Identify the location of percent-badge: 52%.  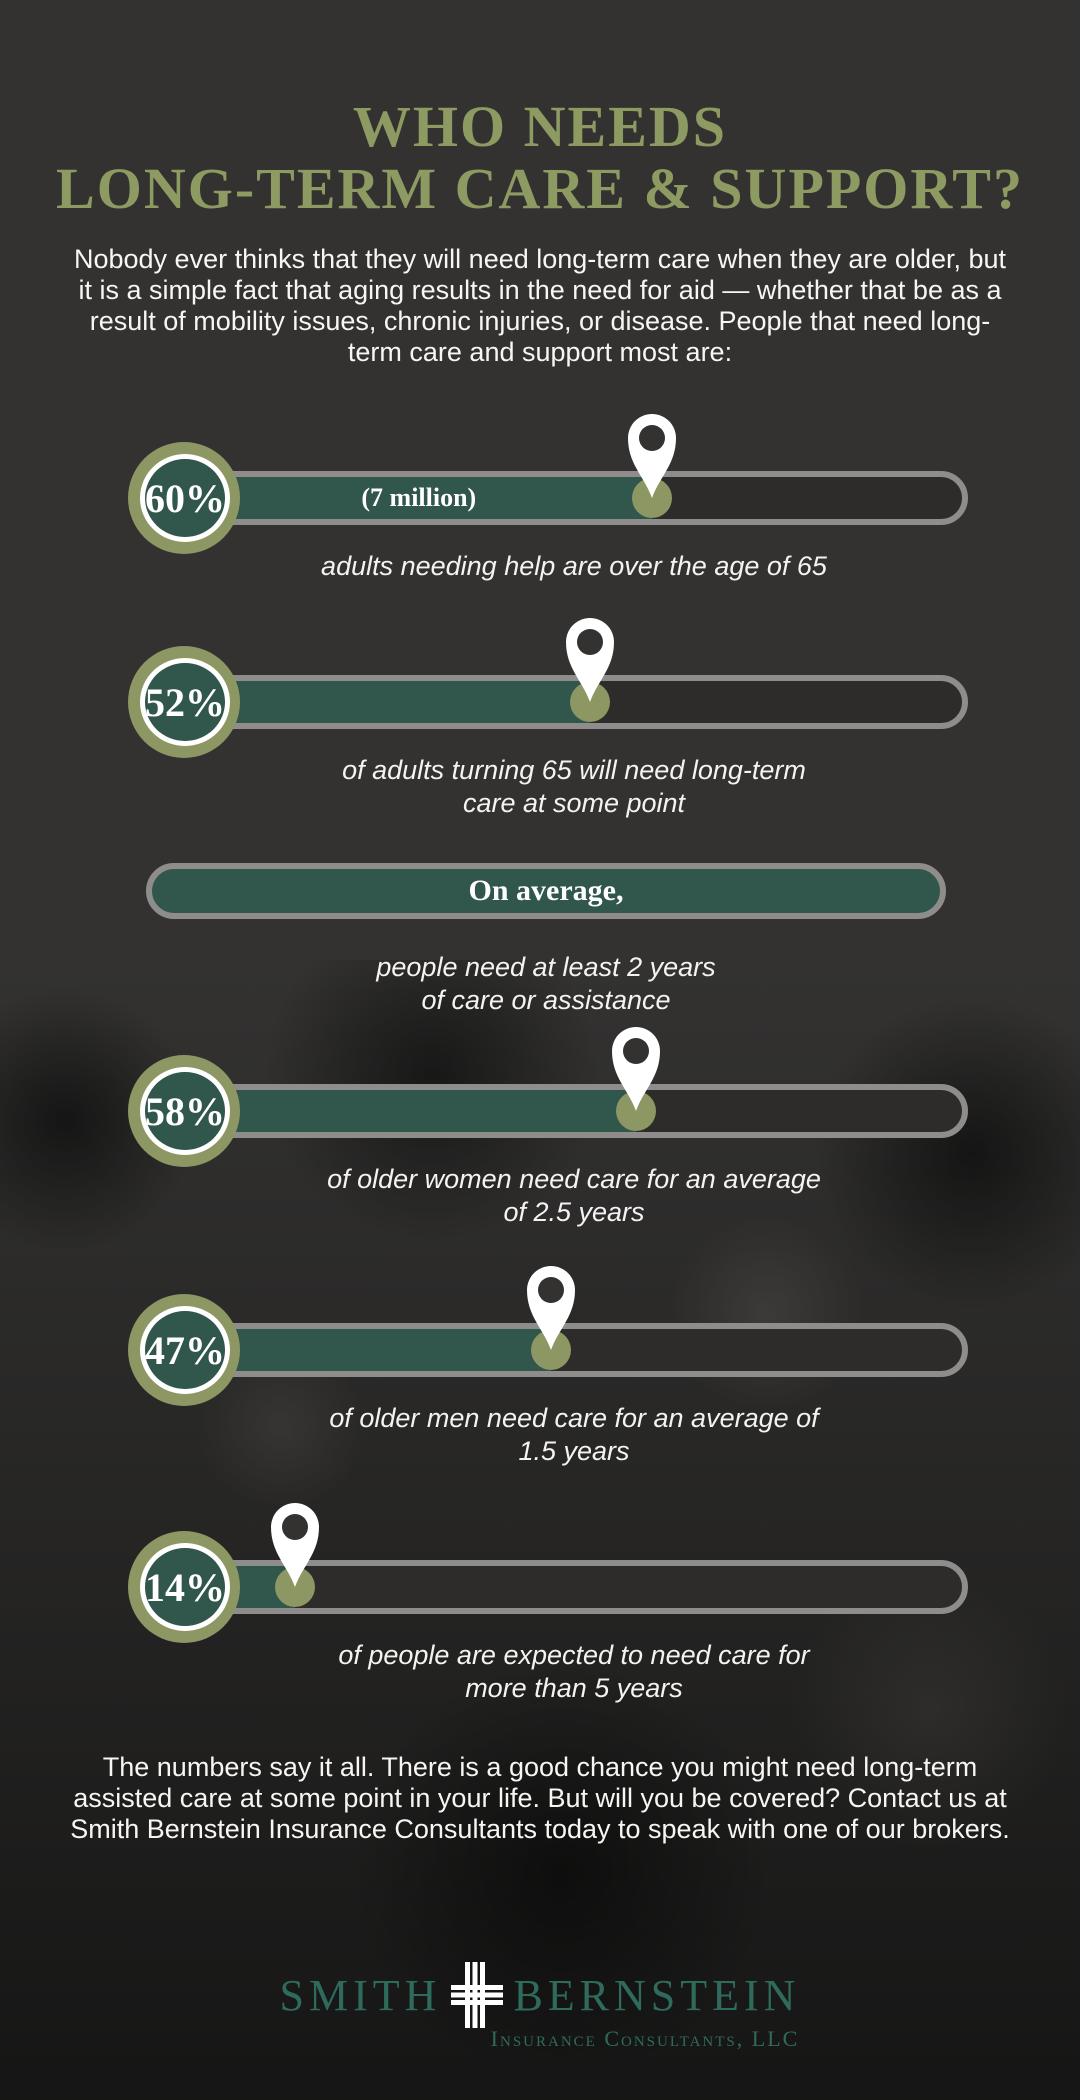
(184, 702).